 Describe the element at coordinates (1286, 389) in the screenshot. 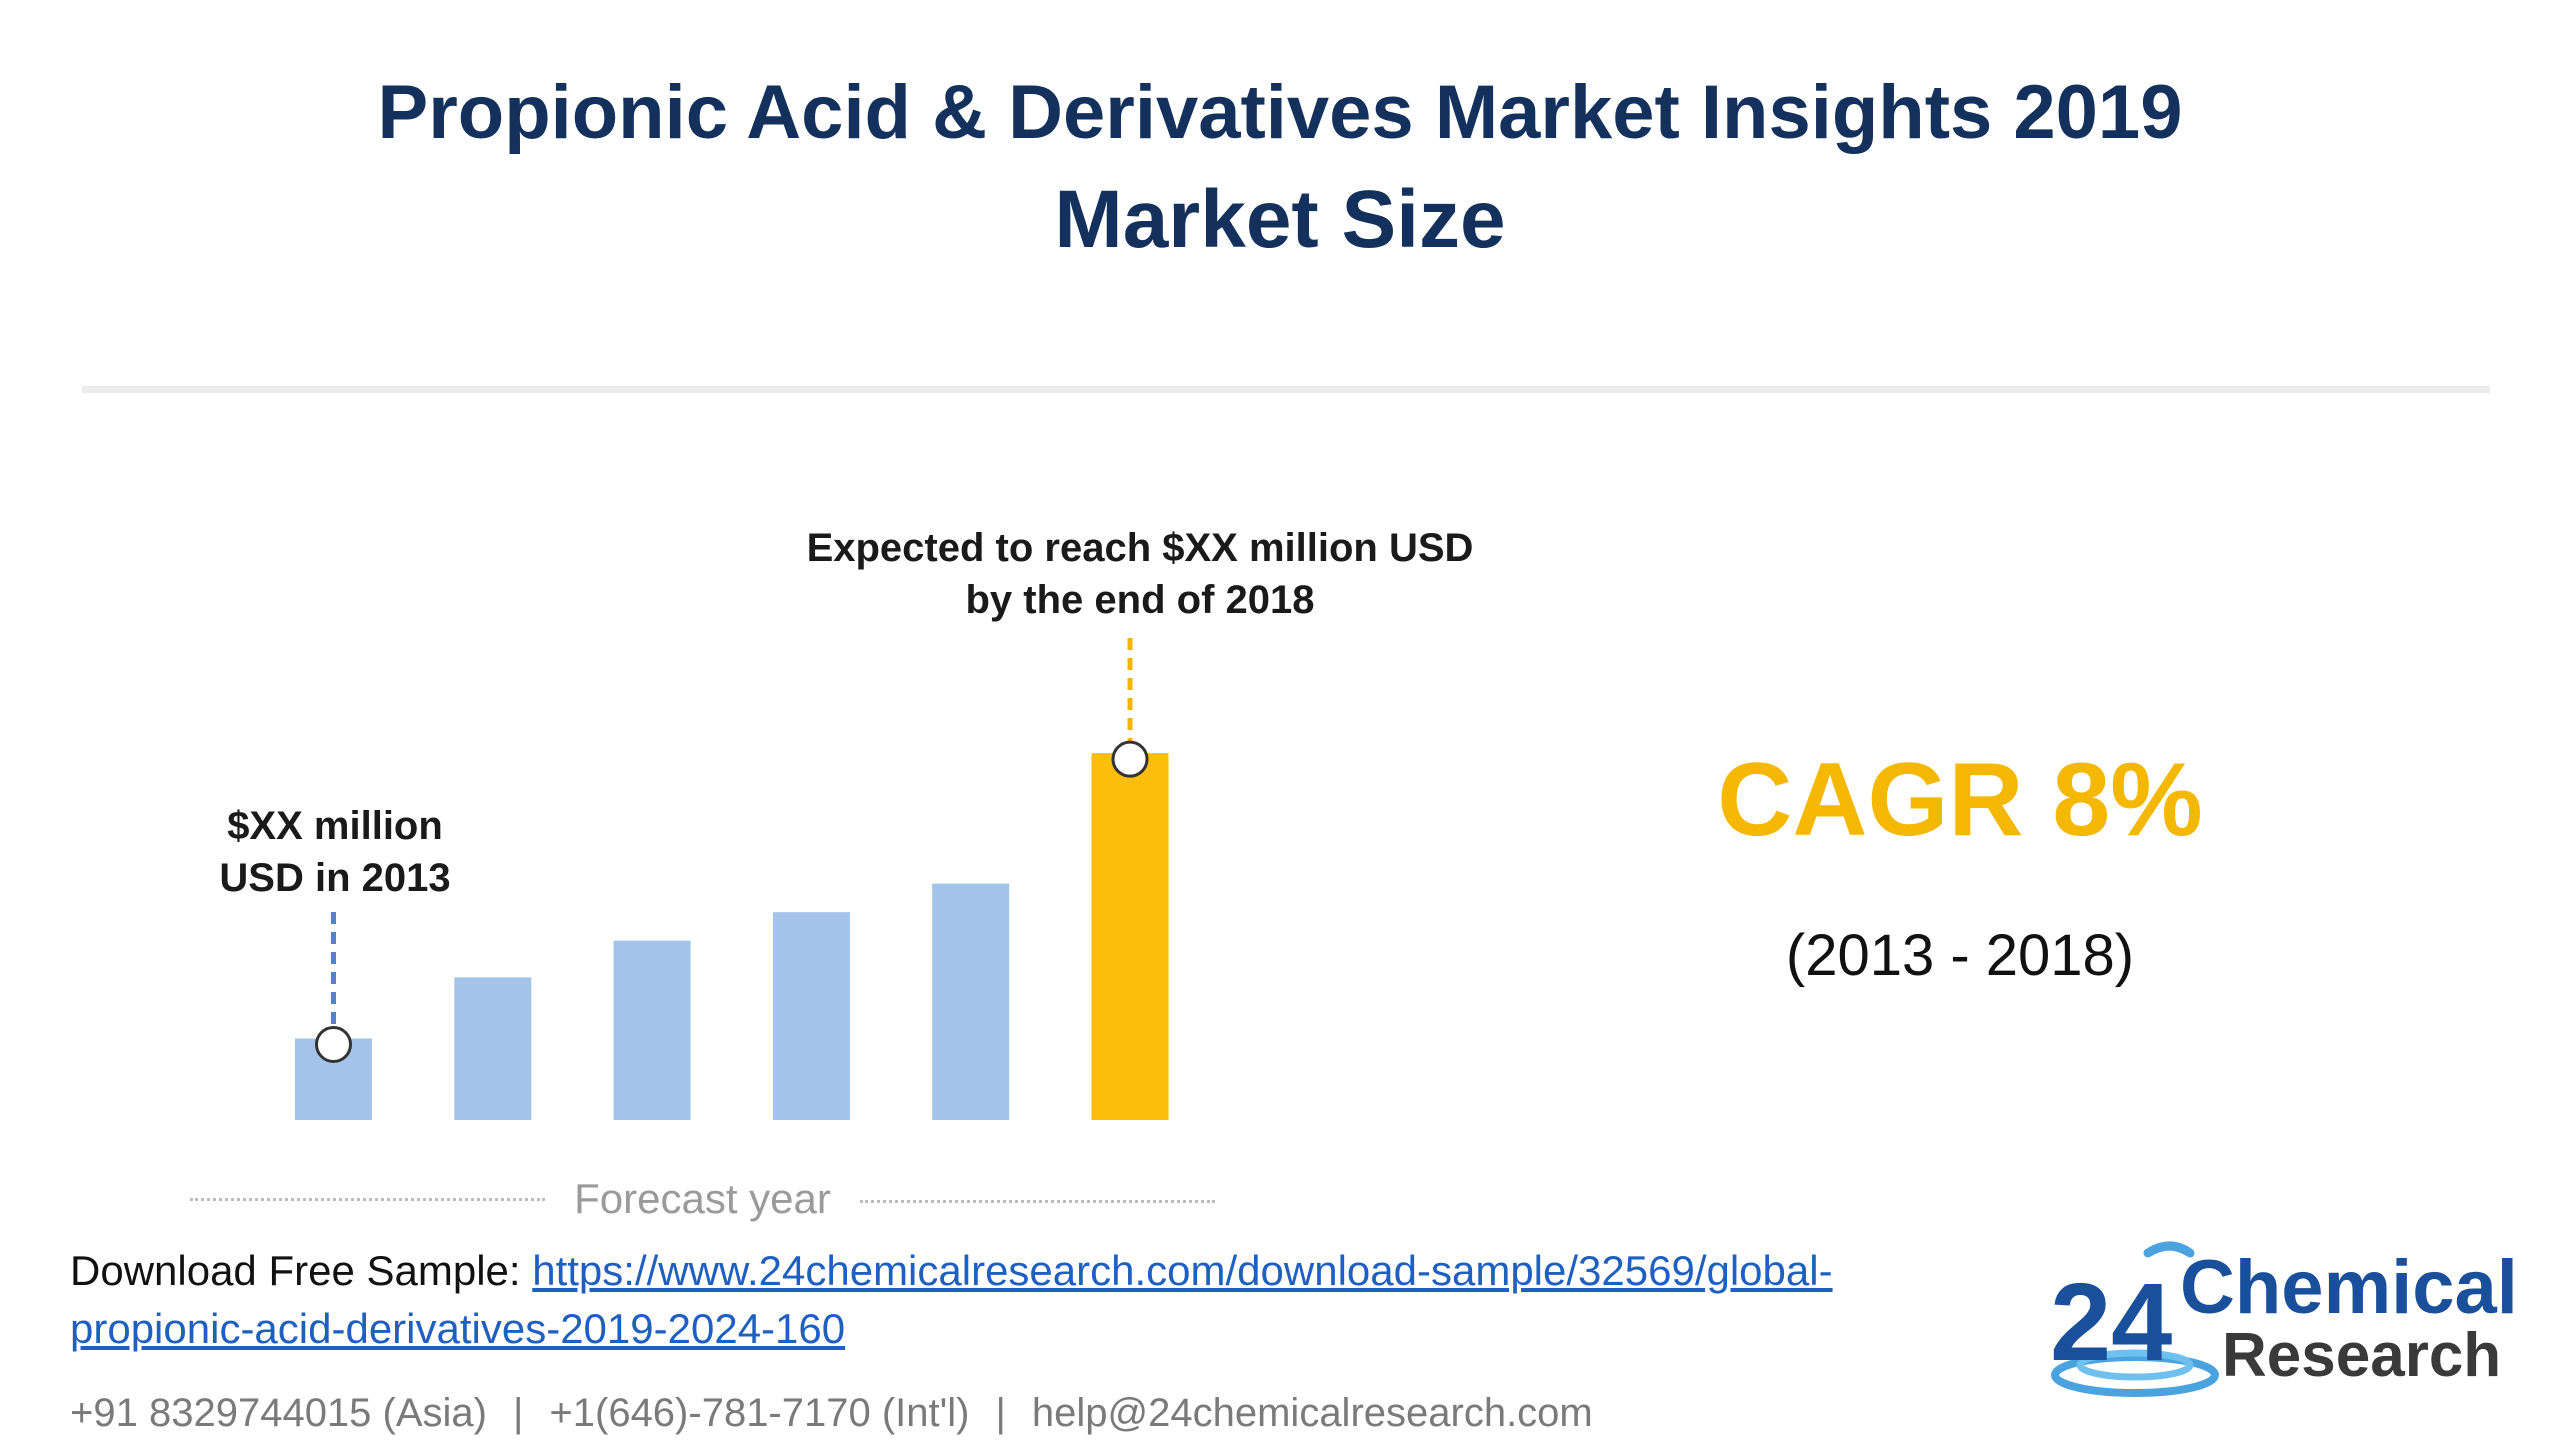

I see `header-divider` at that location.